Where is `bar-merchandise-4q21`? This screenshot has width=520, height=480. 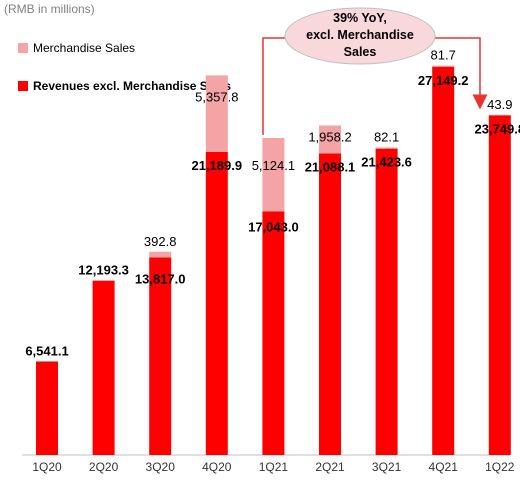
bar-merchandise-4q21 is located at coordinates (443, 66).